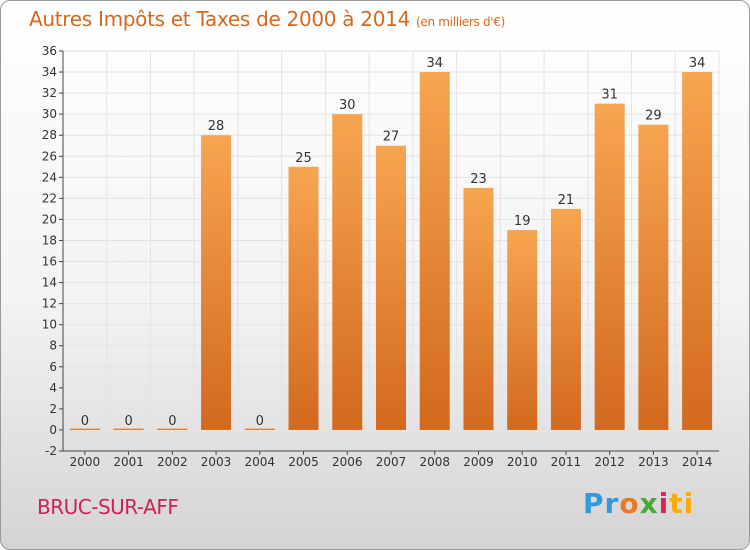 The width and height of the screenshot is (750, 550). I want to click on bar-2013, so click(653, 277).